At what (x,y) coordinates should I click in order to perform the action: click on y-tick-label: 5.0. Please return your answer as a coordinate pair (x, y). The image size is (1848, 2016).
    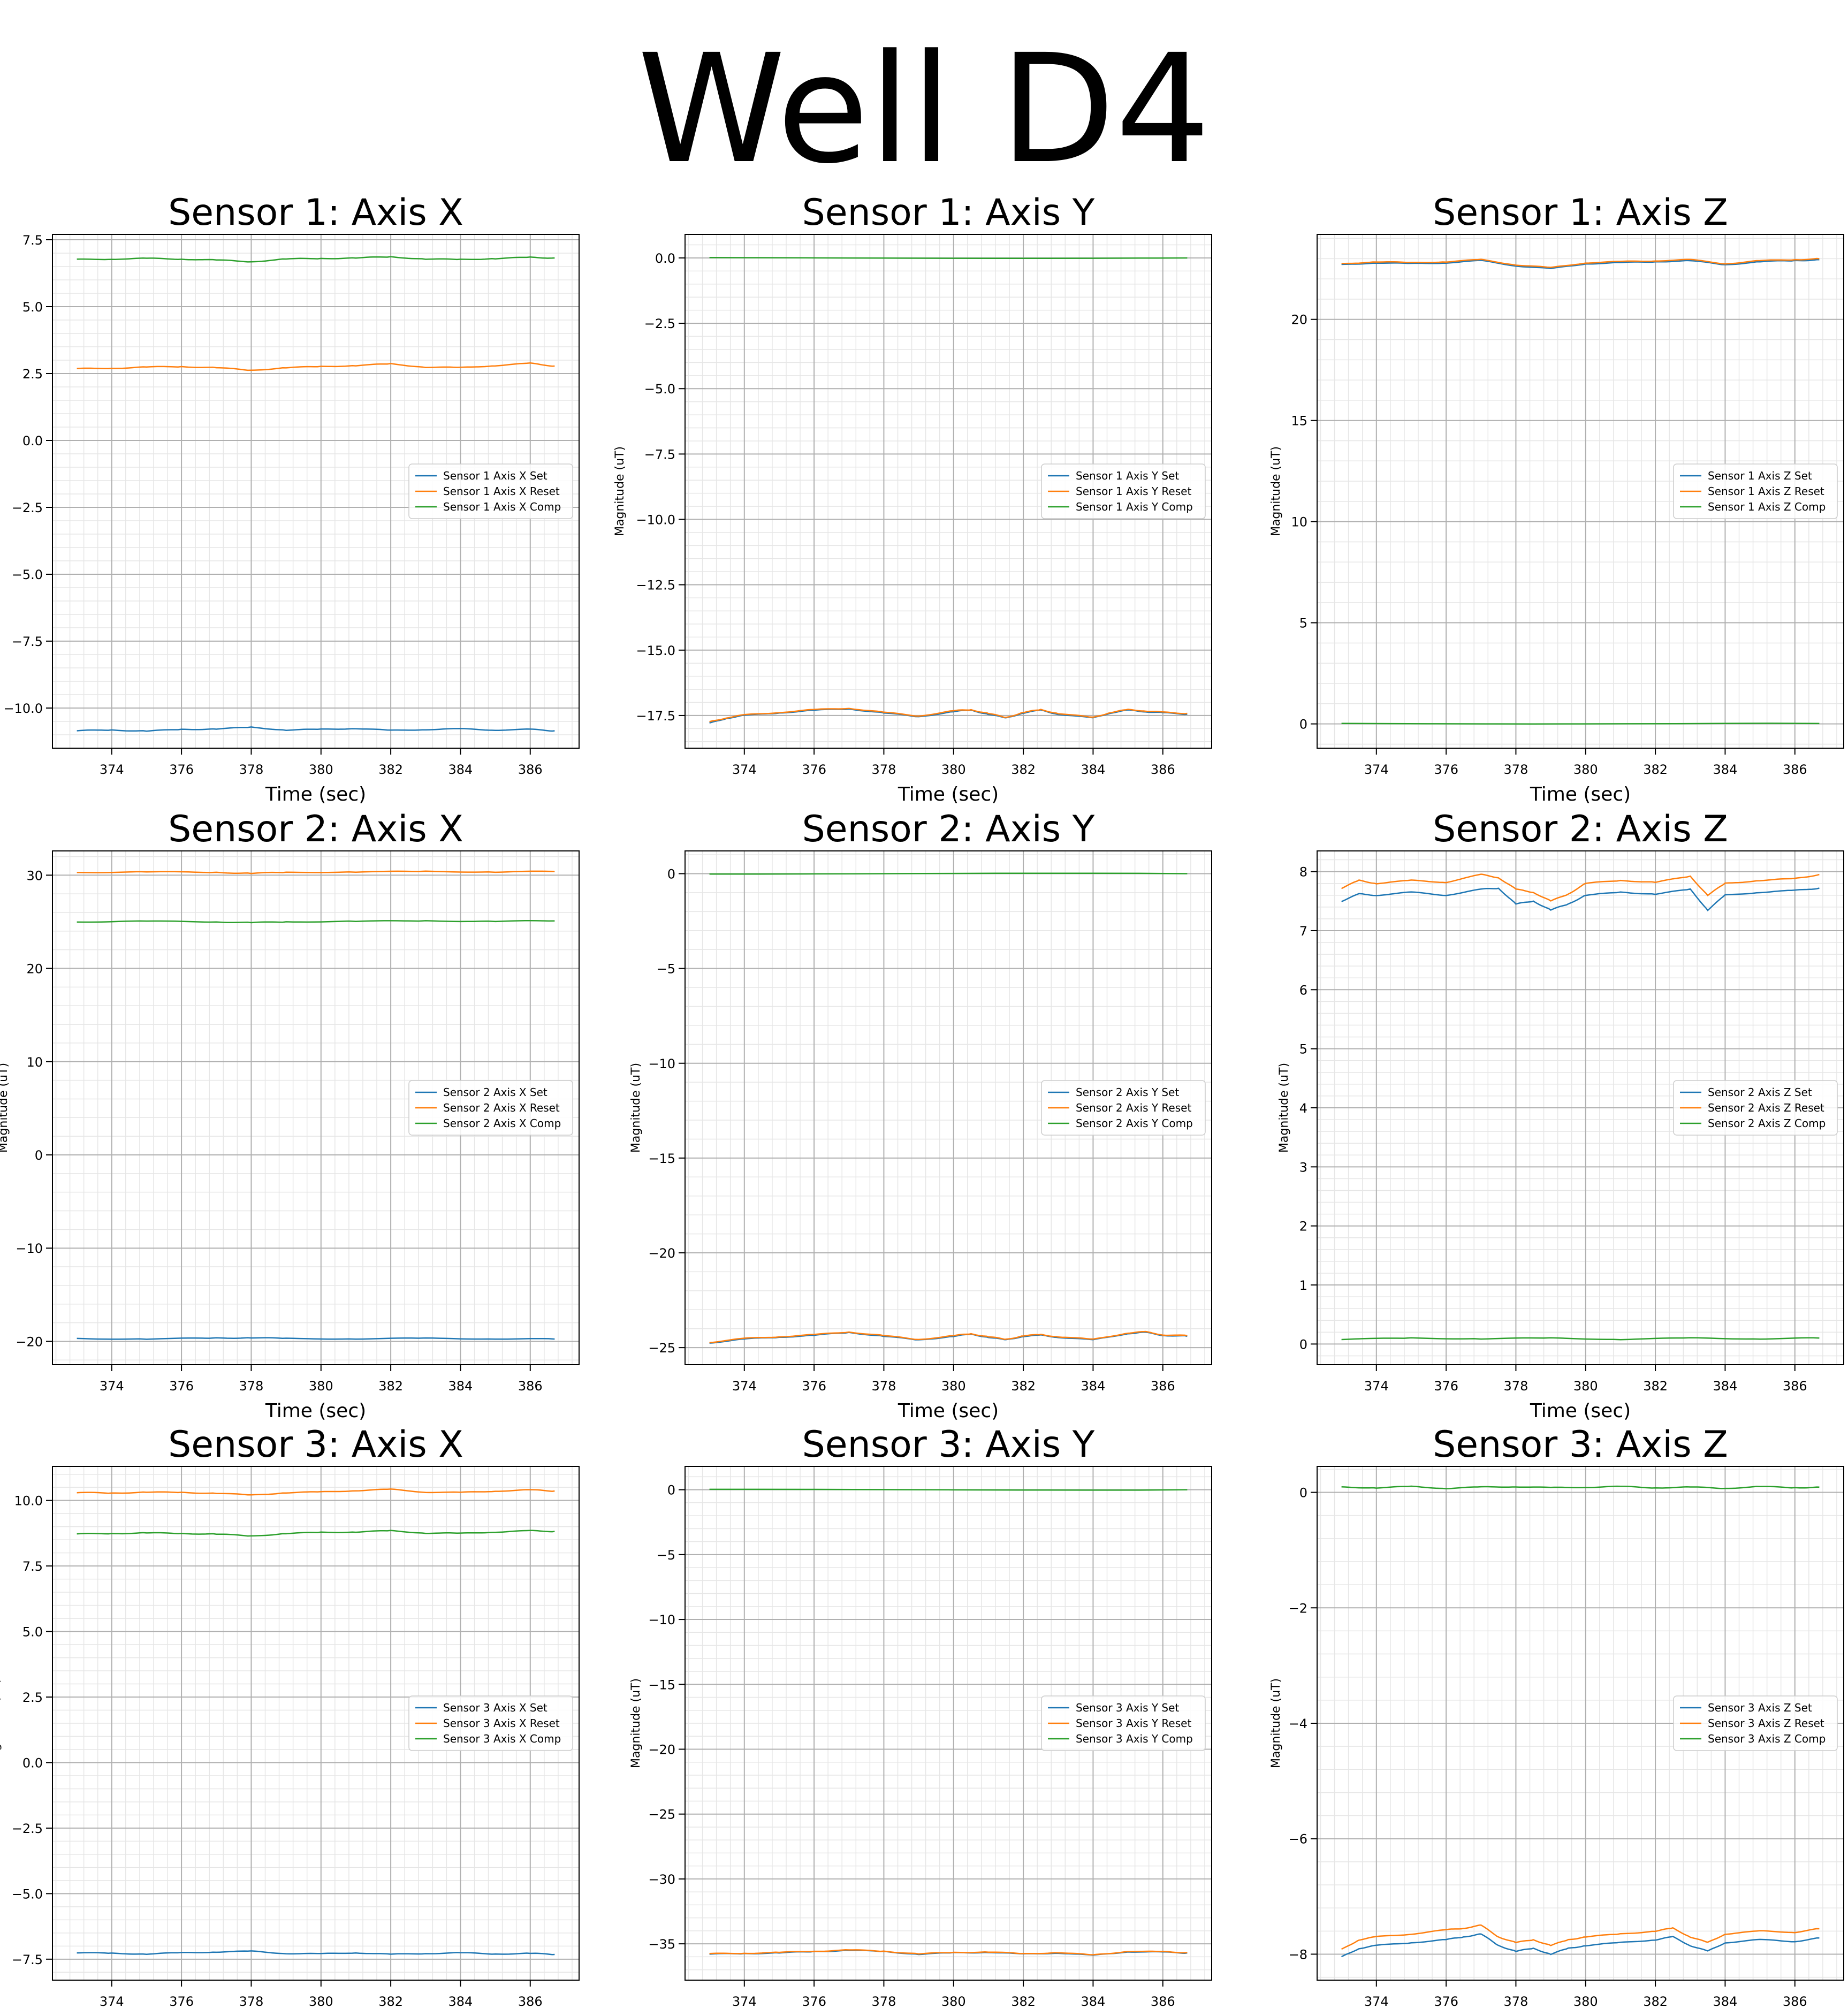
    Looking at the image, I should click on (32, 1632).